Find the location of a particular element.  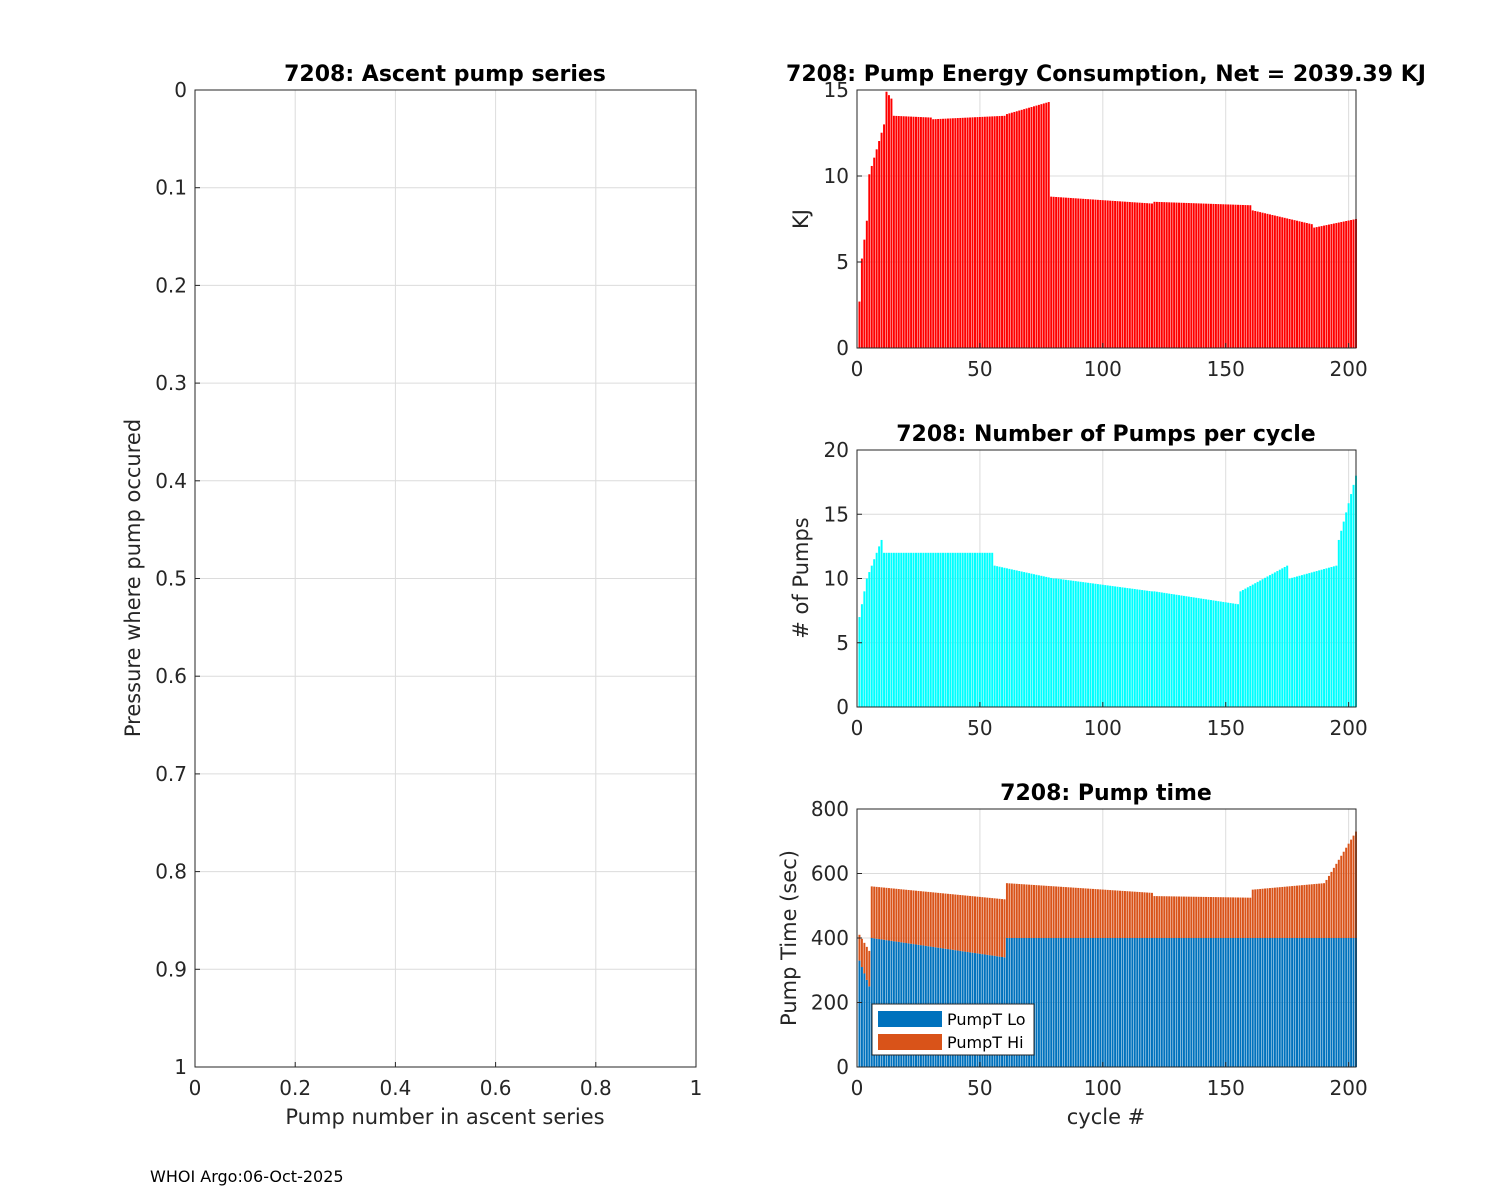

pumps-tick-labels: 0 50 100 150 200 0 5 10 15 20 is located at coordinates (1096, 589).